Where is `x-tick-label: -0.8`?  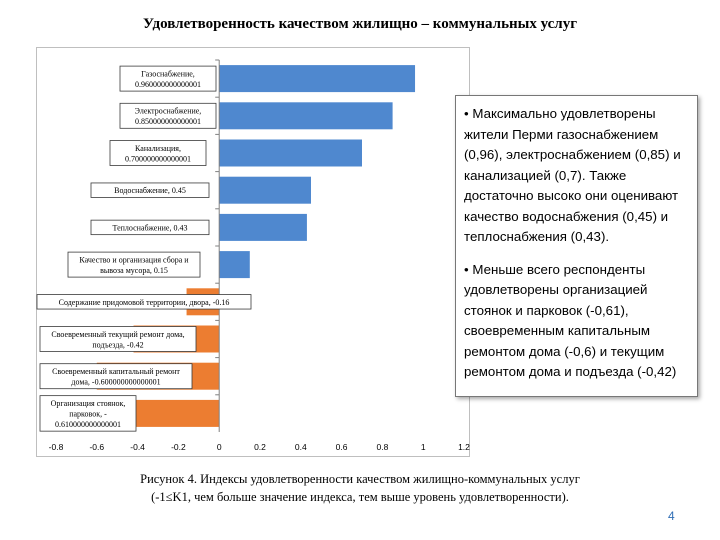
x-tick-label: -0.8 is located at coordinates (56, 447).